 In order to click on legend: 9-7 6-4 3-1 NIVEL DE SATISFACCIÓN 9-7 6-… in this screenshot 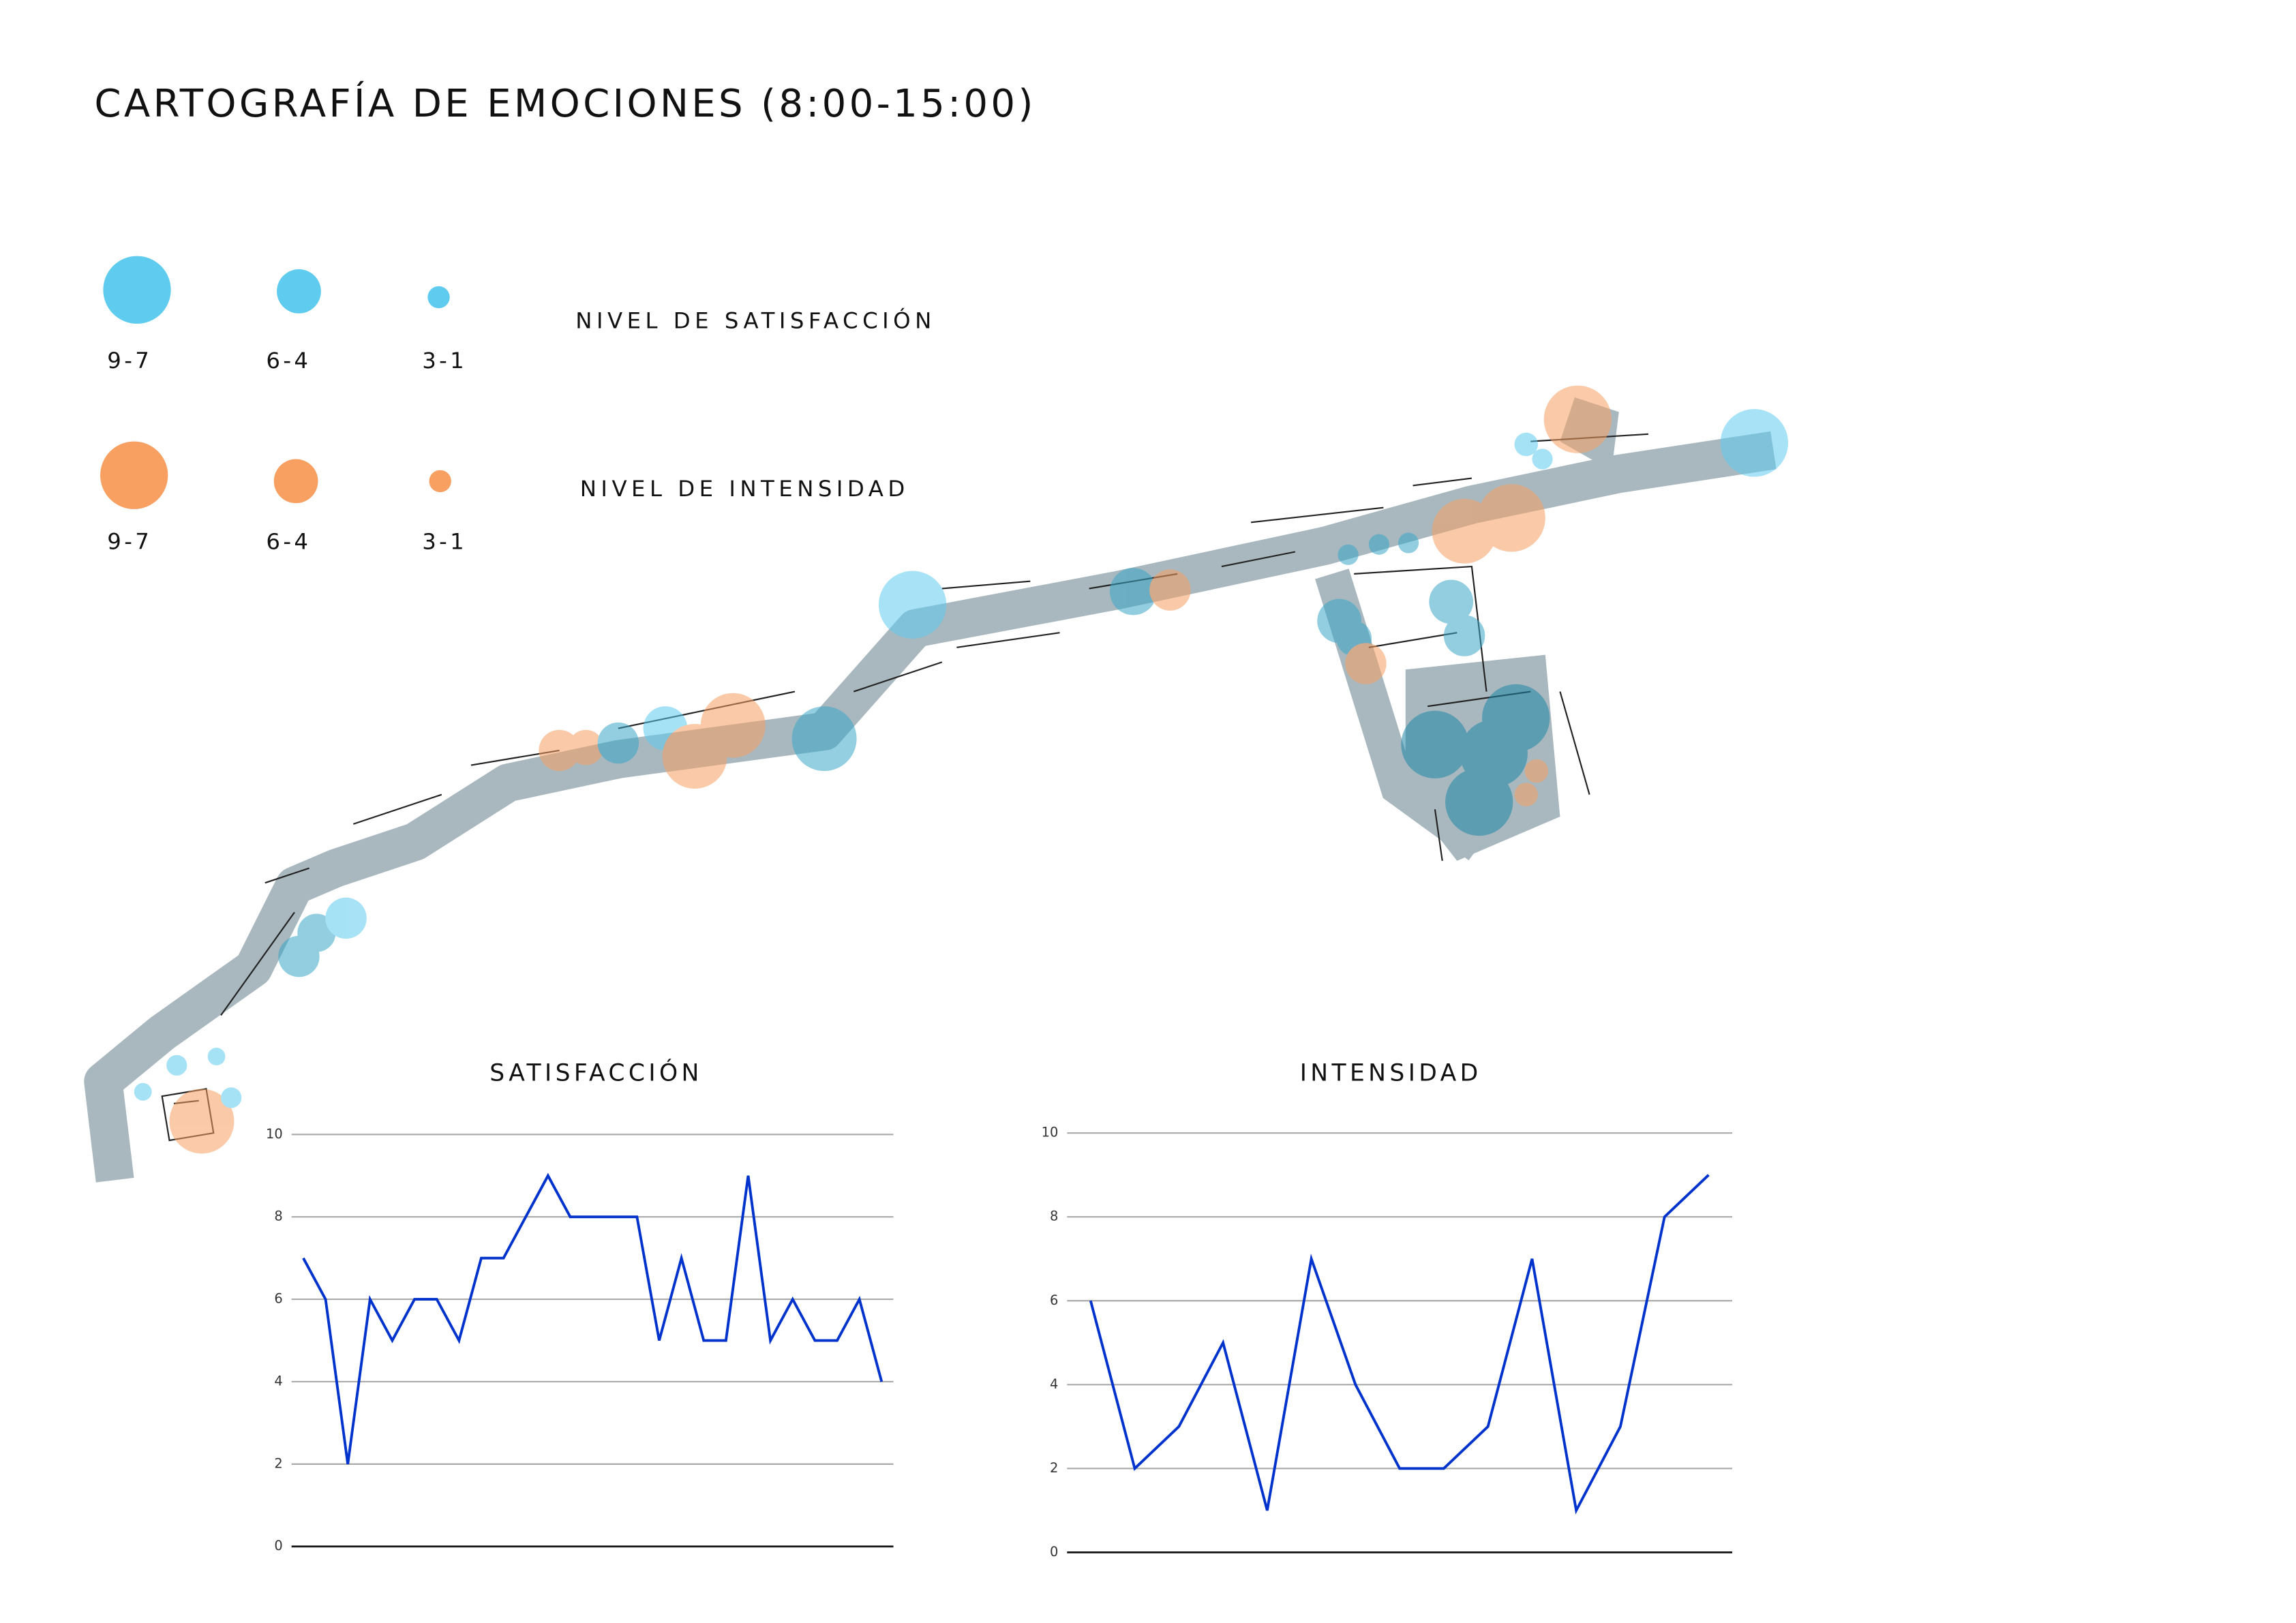, I will do `click(518, 405)`.